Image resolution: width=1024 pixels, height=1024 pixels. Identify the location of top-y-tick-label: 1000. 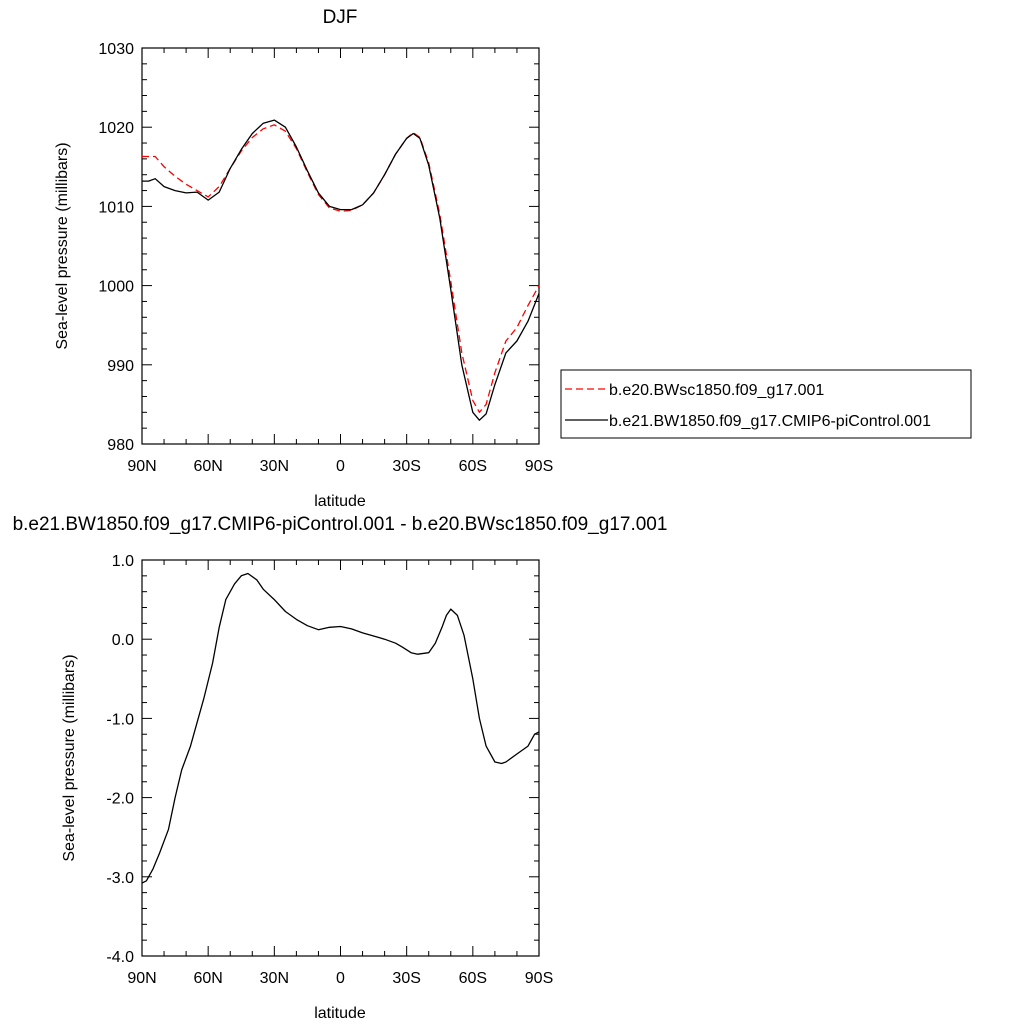
(116, 287).